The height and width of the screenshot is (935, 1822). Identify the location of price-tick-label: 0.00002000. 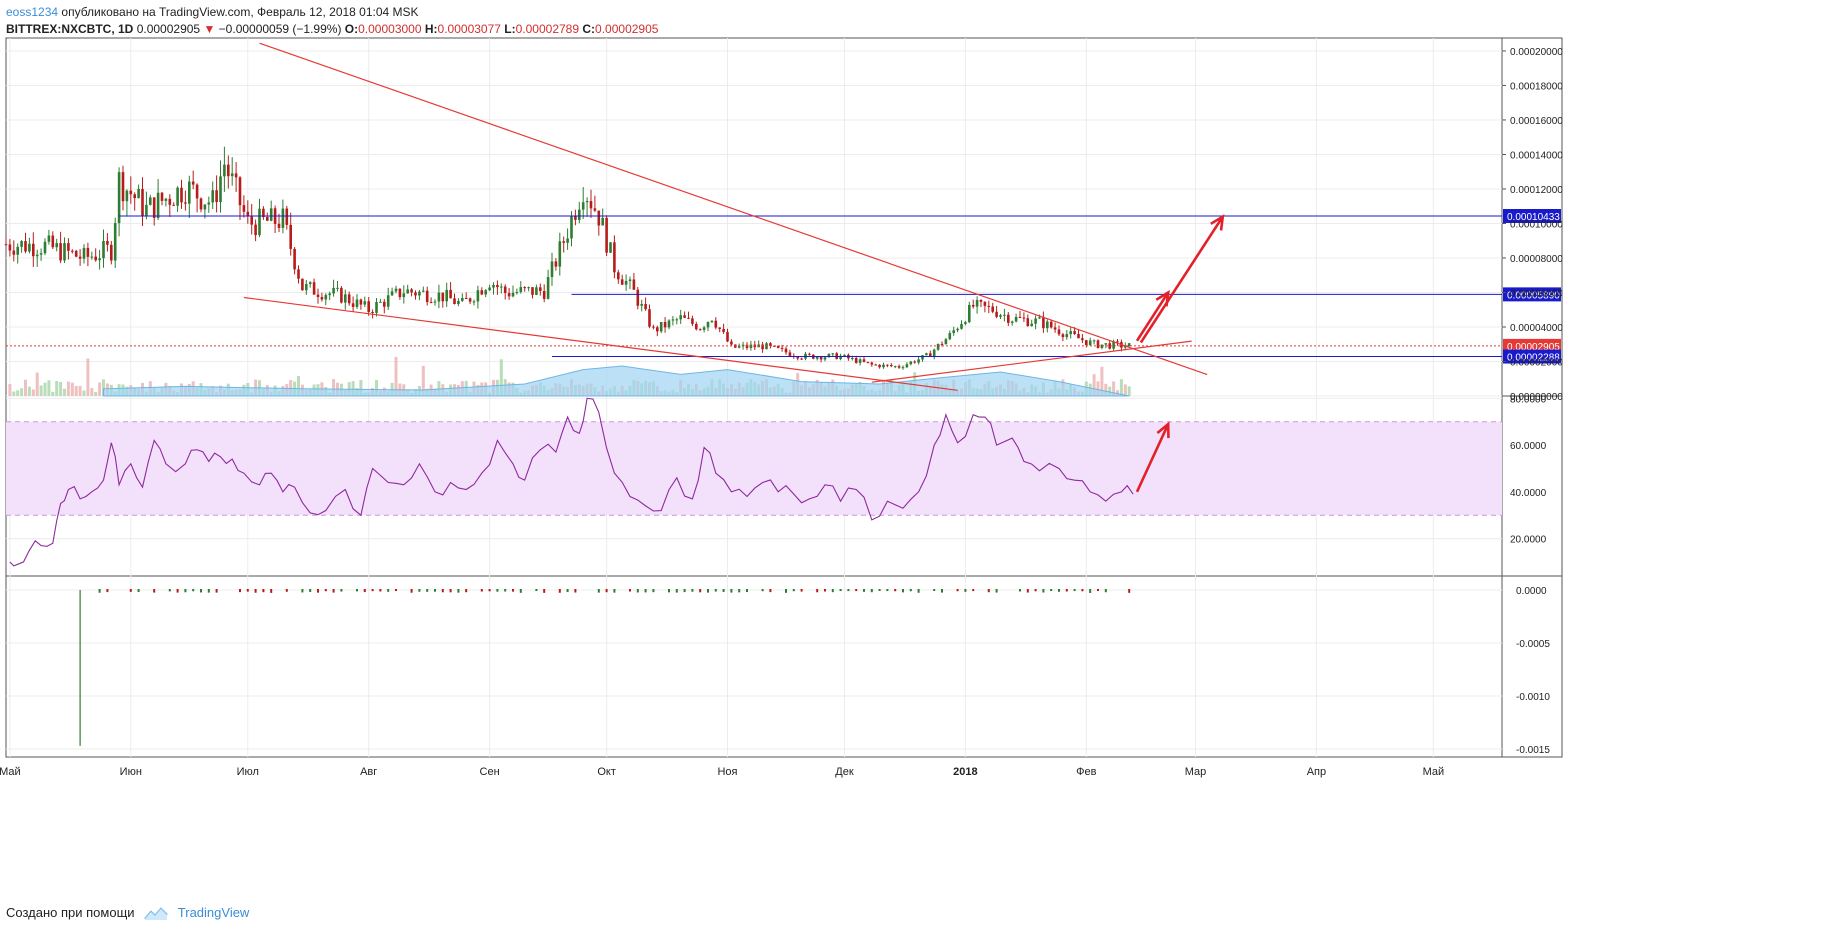
(1536, 362).